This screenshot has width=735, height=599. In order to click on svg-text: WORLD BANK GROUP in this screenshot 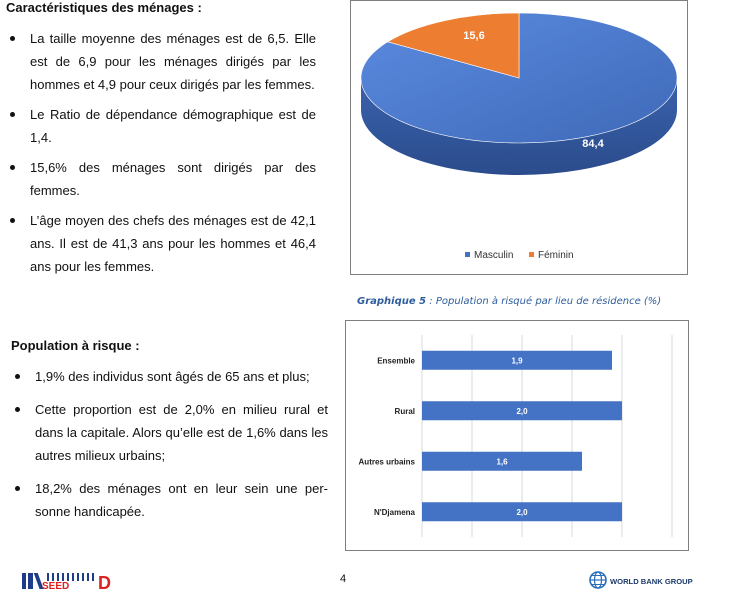, I will do `click(651, 581)`.